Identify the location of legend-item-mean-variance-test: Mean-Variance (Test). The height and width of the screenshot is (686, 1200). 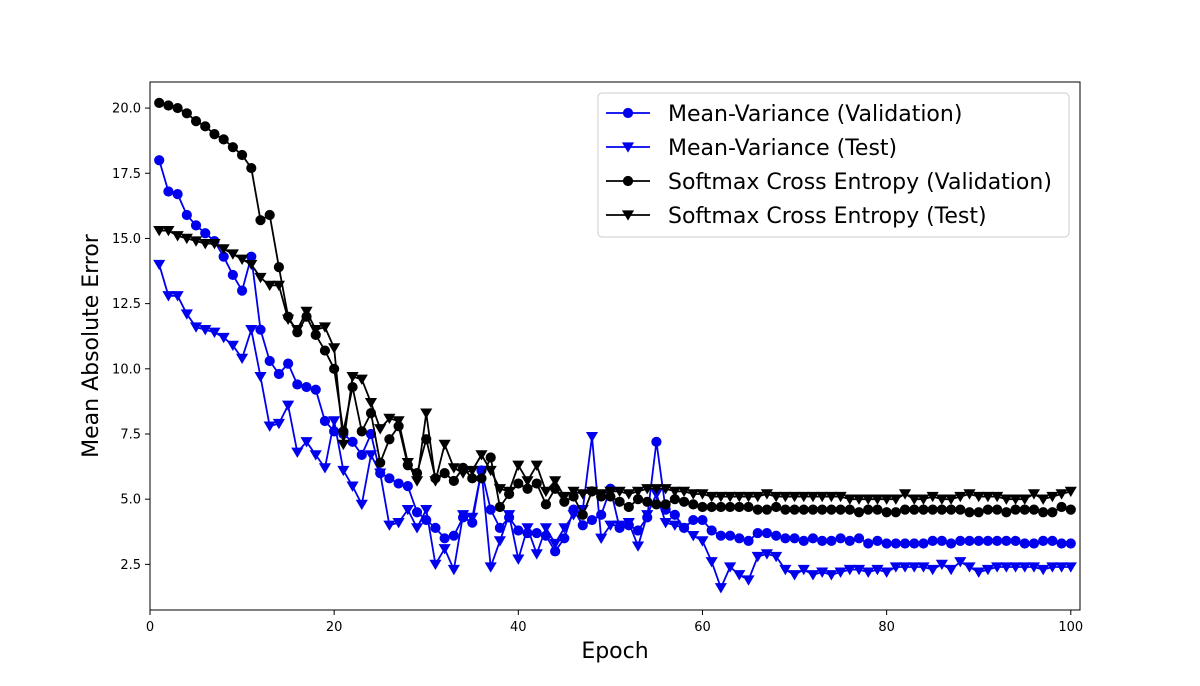
(751, 148).